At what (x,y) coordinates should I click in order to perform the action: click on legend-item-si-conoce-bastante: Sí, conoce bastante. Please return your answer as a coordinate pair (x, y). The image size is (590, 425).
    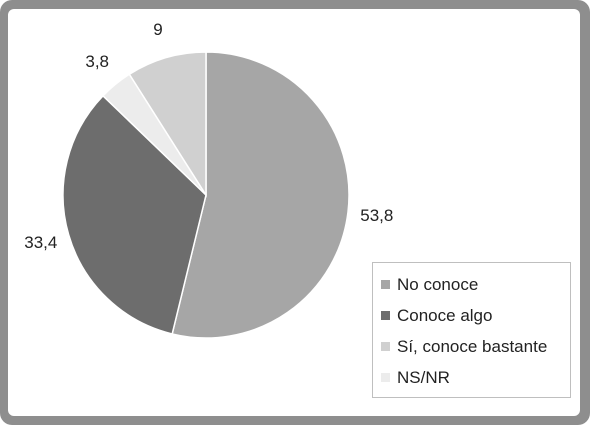
    Looking at the image, I should click on (475, 346).